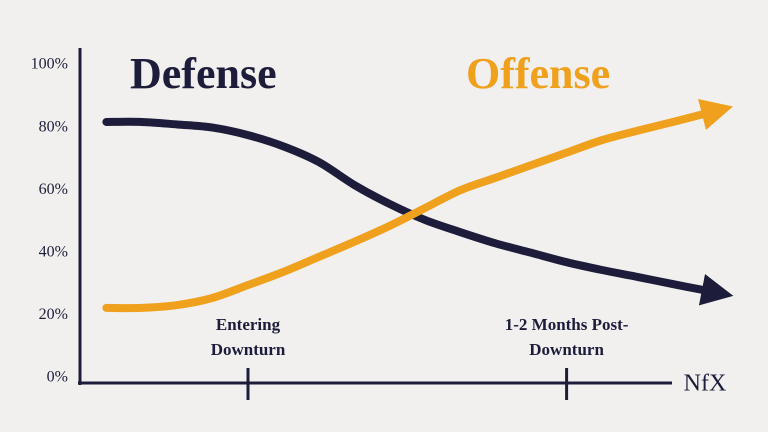 This screenshot has width=768, height=432. I want to click on x-tick-label: 1-2 Months Post-Downturn, so click(566, 337).